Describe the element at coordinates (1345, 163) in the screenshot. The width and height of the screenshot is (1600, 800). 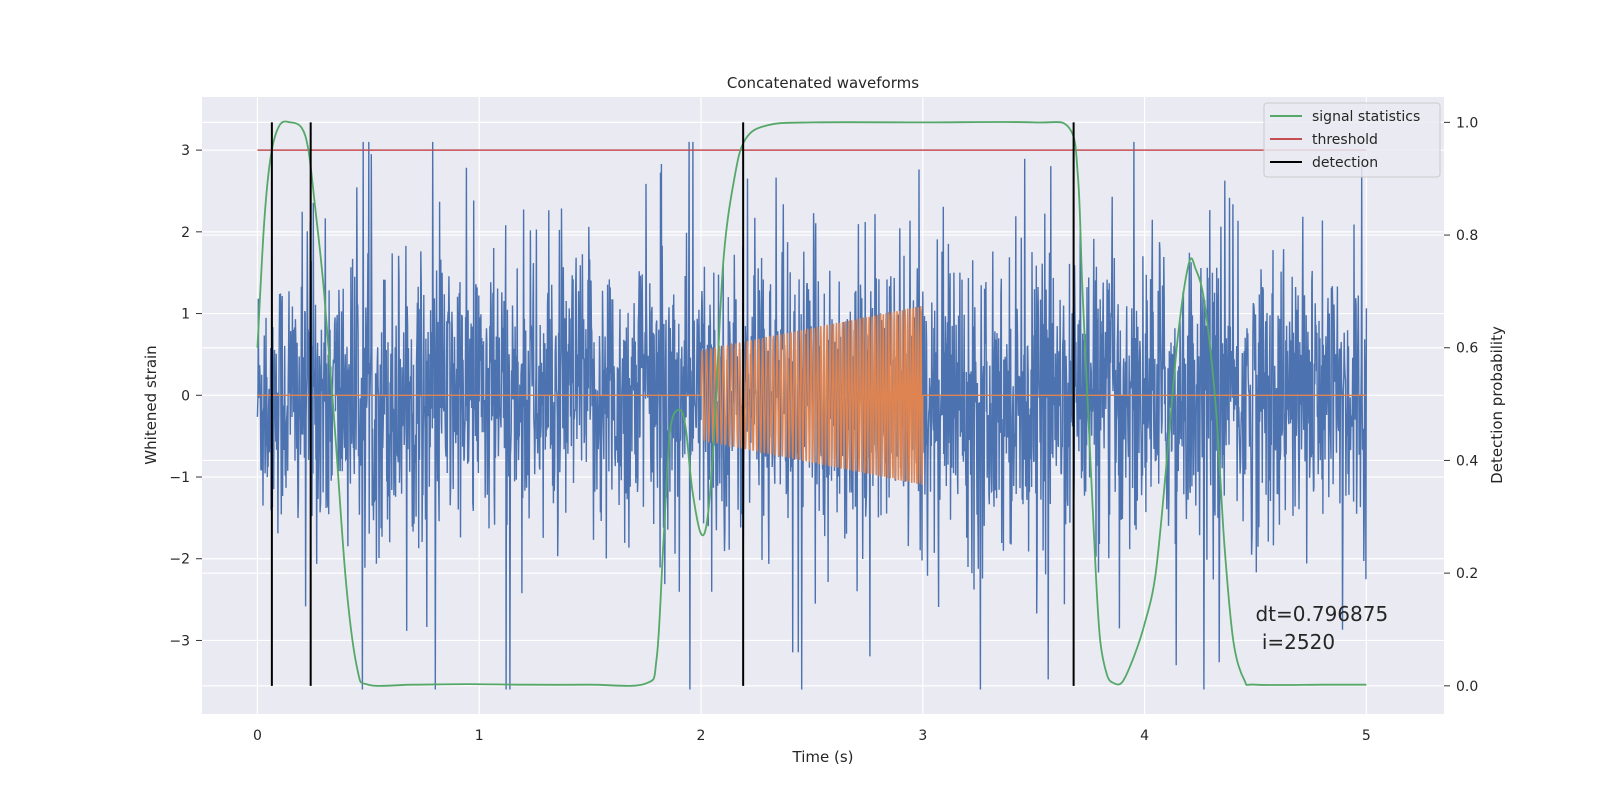
I see `legend-label: detection` at that location.